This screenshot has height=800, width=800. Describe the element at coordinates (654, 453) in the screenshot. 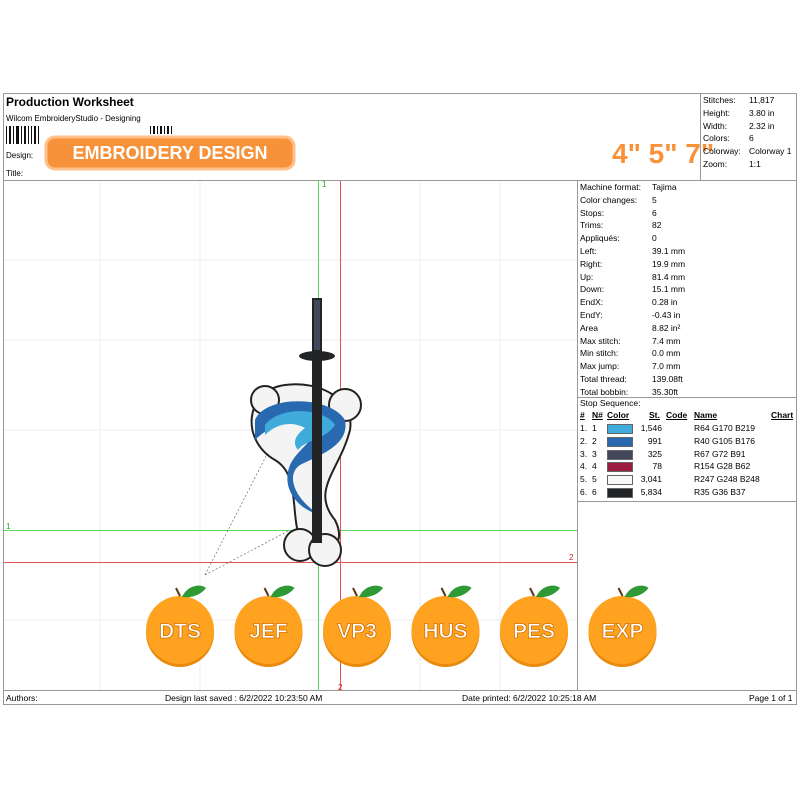

I see `stitch-count: 325` at that location.